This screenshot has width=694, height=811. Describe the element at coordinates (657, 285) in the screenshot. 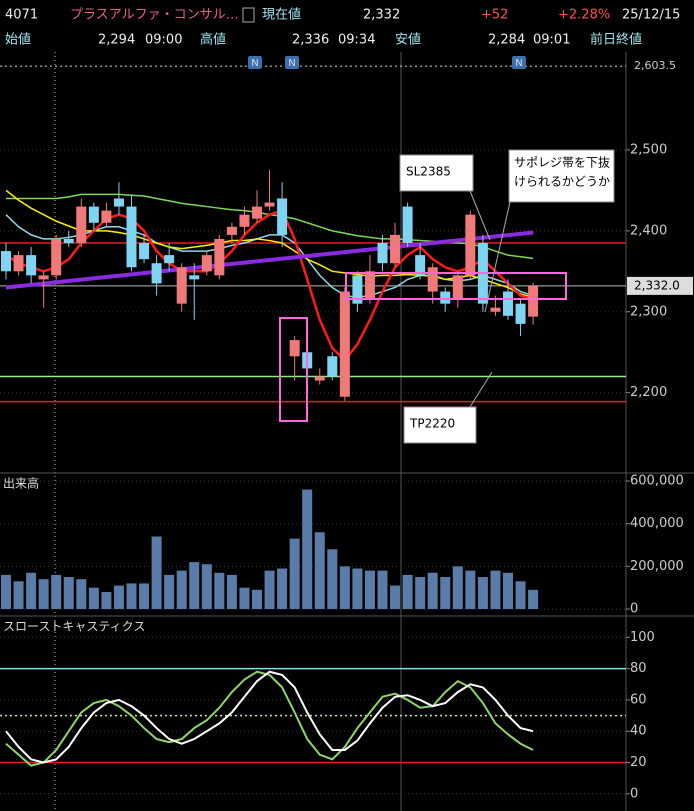

I see `price-label: 2,332.0` at that location.